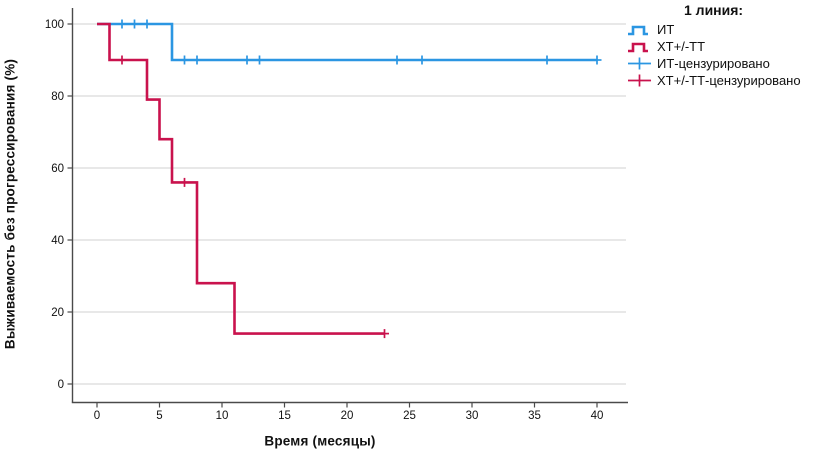 Image resolution: width=829 pixels, height=458 pixels. What do you see at coordinates (159, 416) in the screenshot?
I see `x-tick-label: 5` at bounding box center [159, 416].